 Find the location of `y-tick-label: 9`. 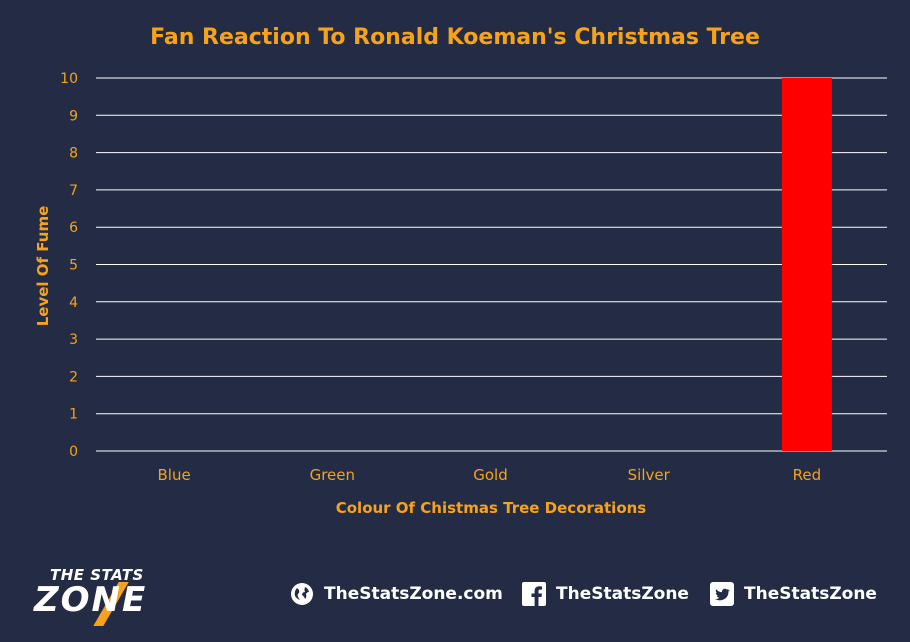

y-tick-label: 9 is located at coordinates (73, 116).